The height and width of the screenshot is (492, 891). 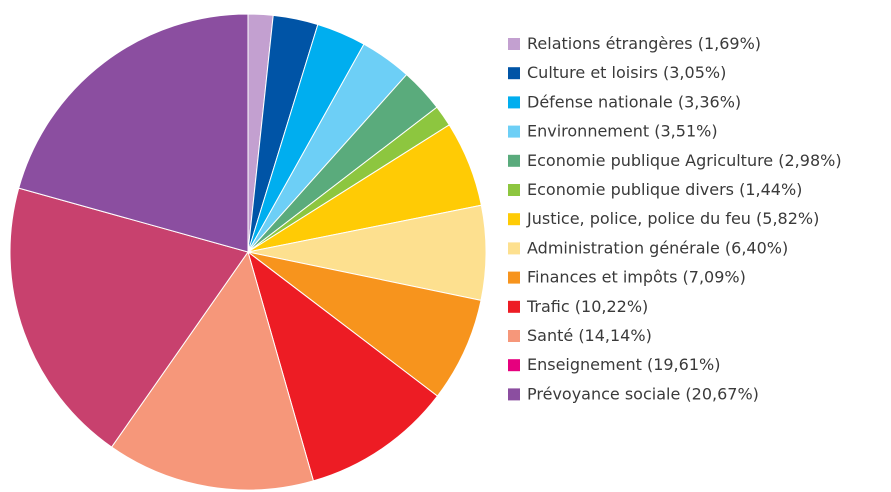 I want to click on legend-label: Economie publique Agriculture (2,98%), so click(x=684, y=159).